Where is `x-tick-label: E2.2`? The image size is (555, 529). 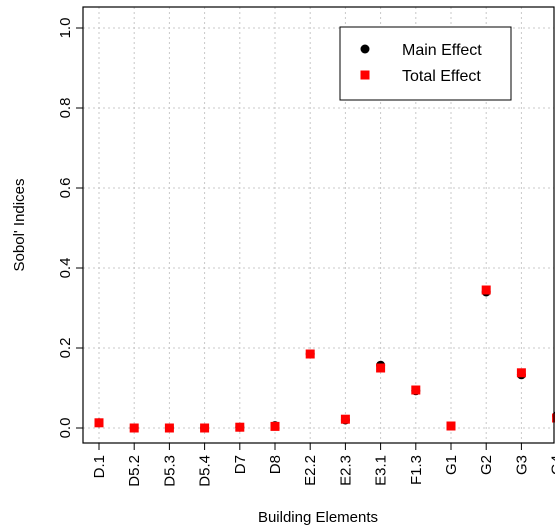 x-tick-label: E2.2 is located at coordinates (310, 470).